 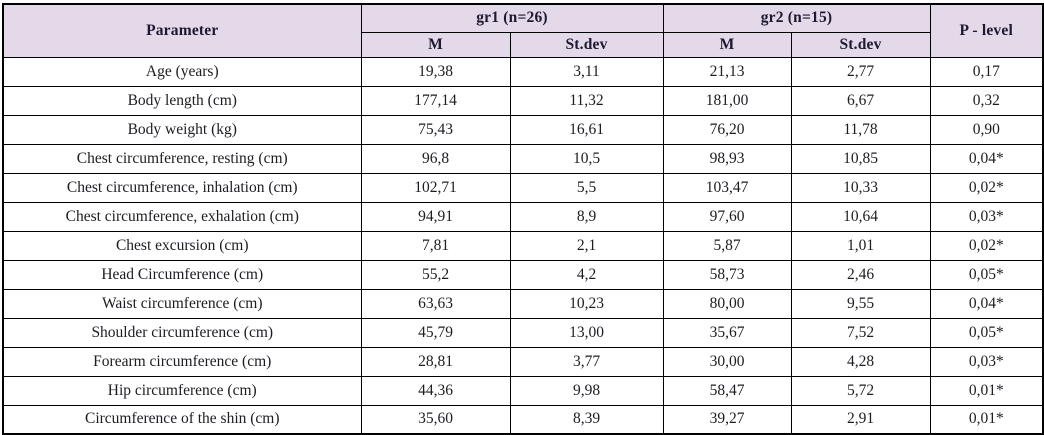 I want to click on gr1-m-cell: 45,79, so click(x=435, y=332).